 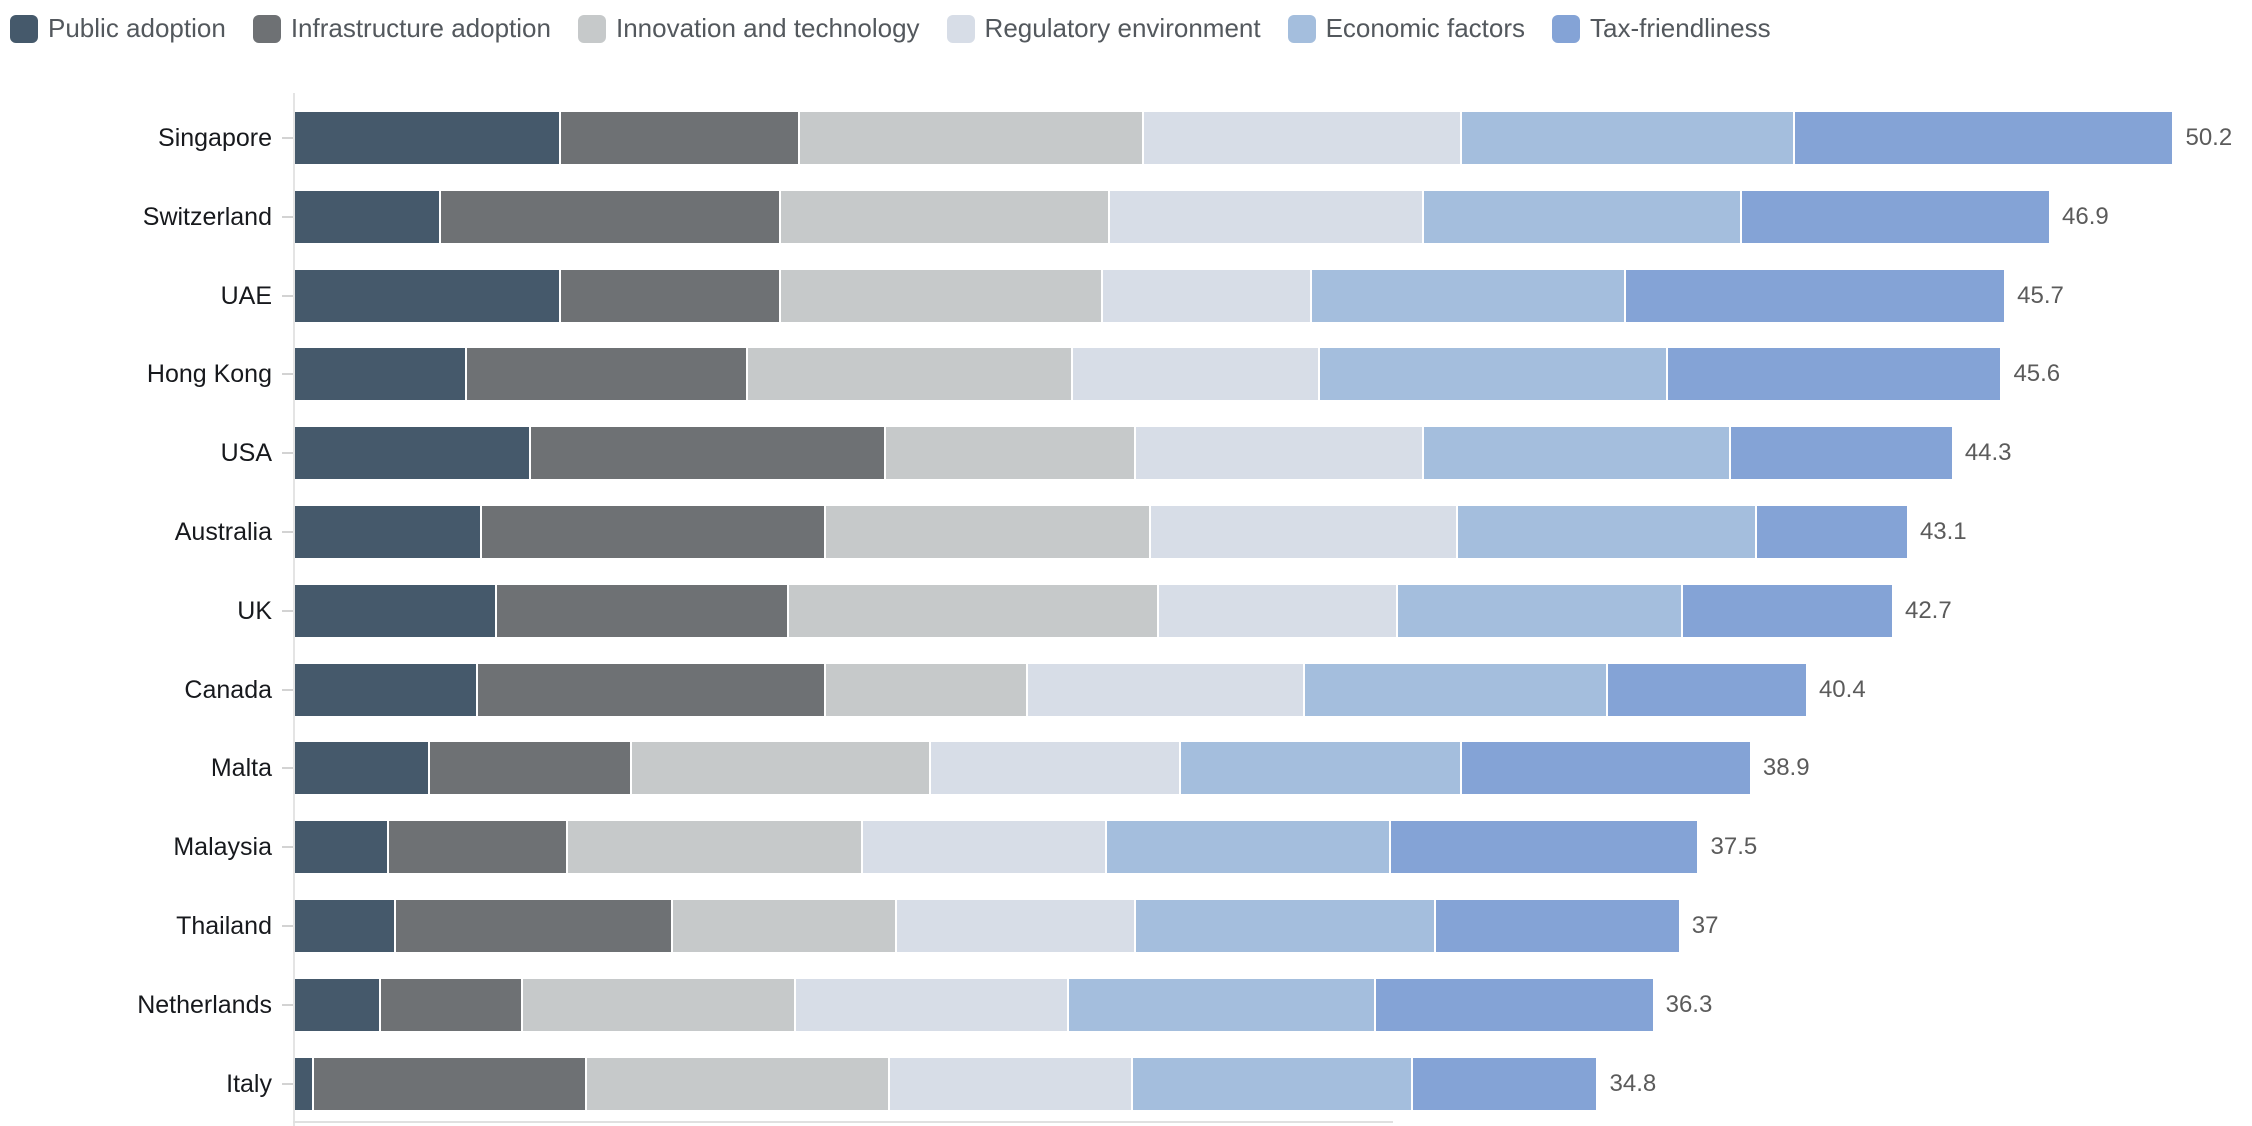 I want to click on chart-row: Australia 43.1, so click(x=1126, y=532).